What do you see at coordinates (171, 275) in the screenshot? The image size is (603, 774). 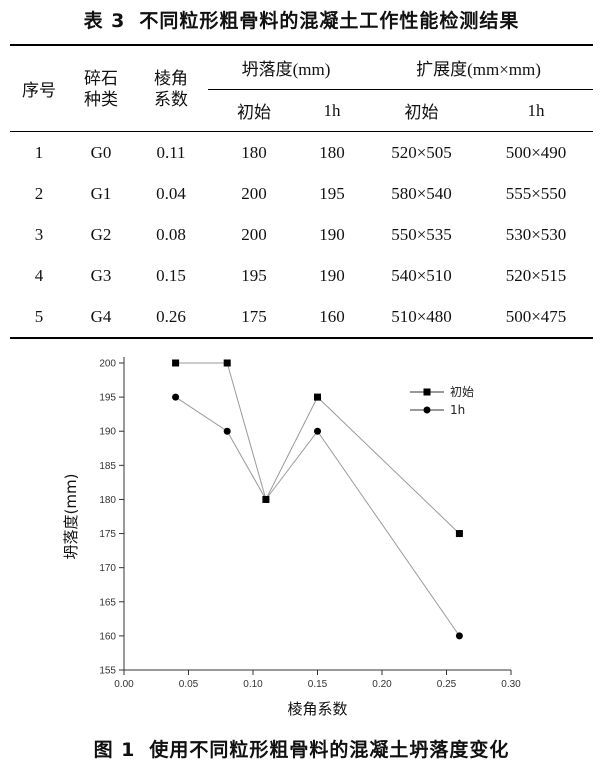 I see `cell-coef: 0.15` at bounding box center [171, 275].